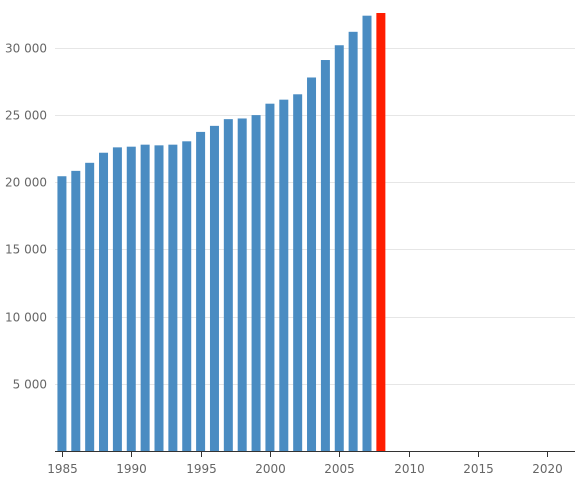 The image size is (582, 489). What do you see at coordinates (305, 469) in the screenshot?
I see `x-axis-tick-labels: 1985 1990 1995 2000 2005 2010 2015 2020` at bounding box center [305, 469].